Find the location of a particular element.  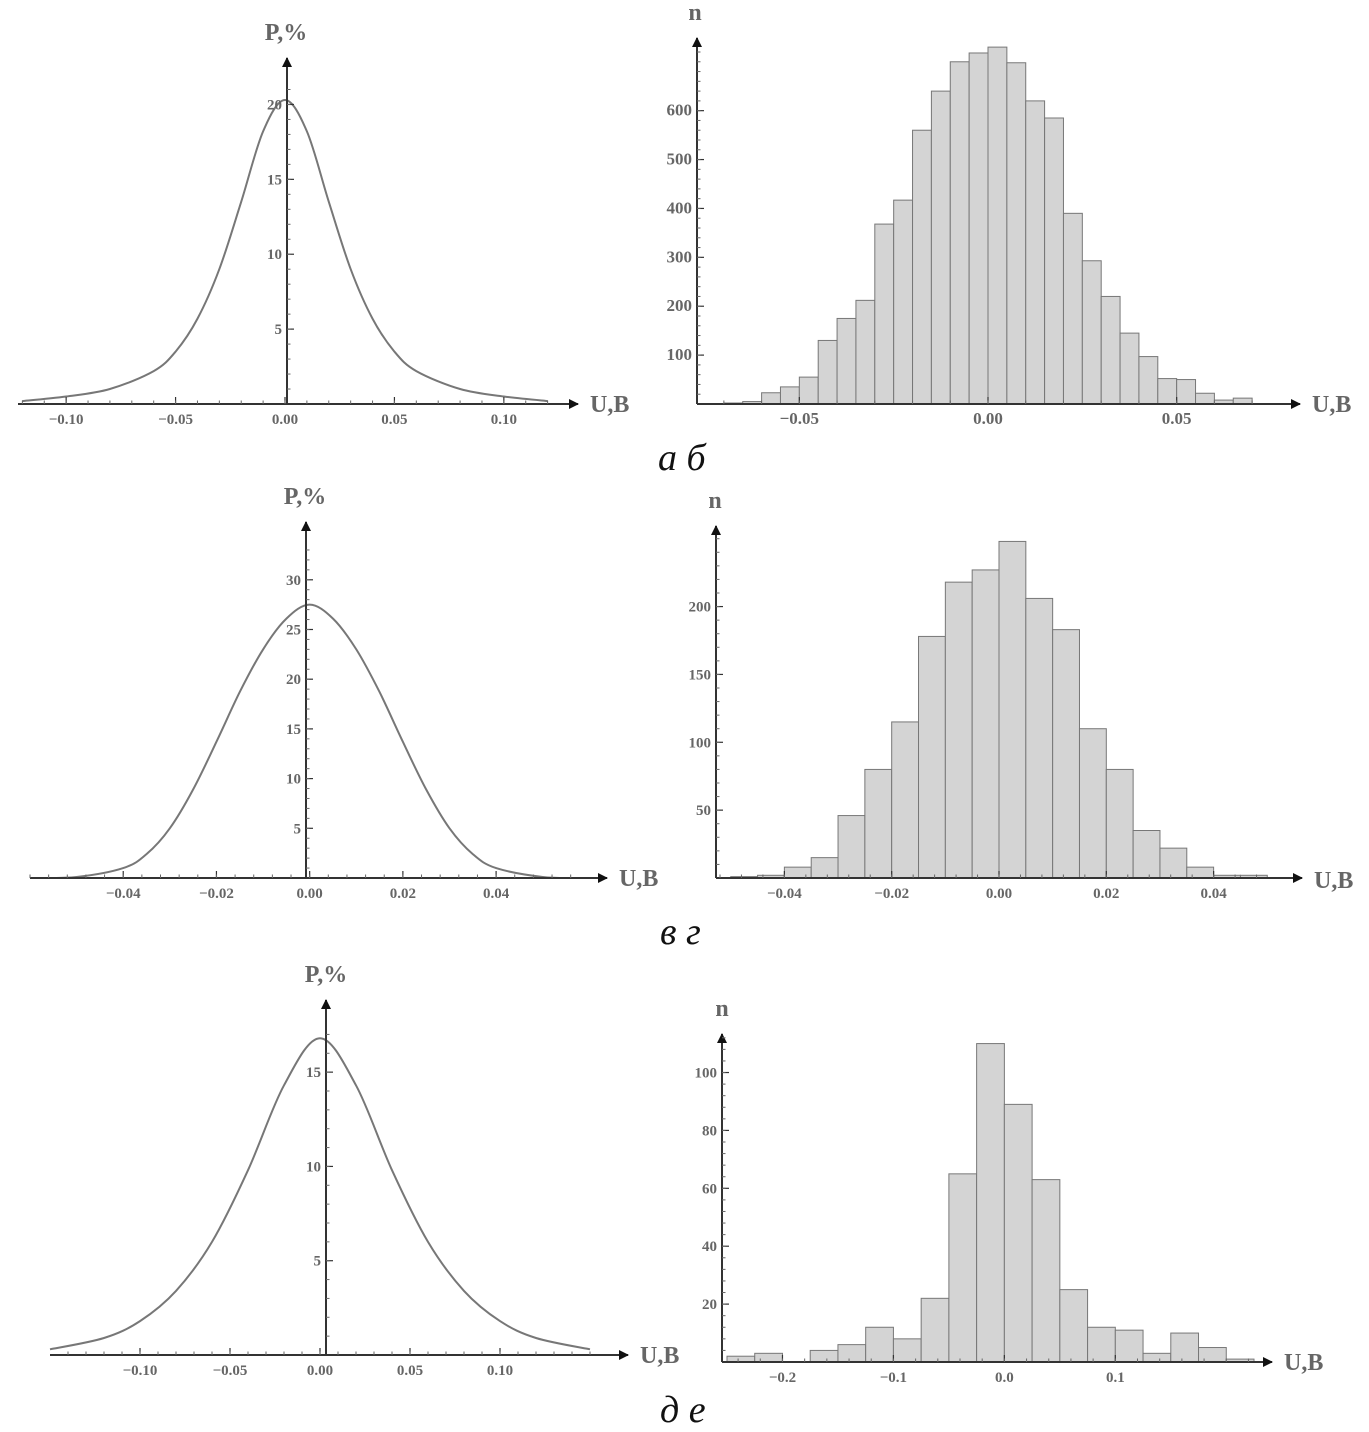

x-tick-label: 0.05 is located at coordinates (410, 1371).